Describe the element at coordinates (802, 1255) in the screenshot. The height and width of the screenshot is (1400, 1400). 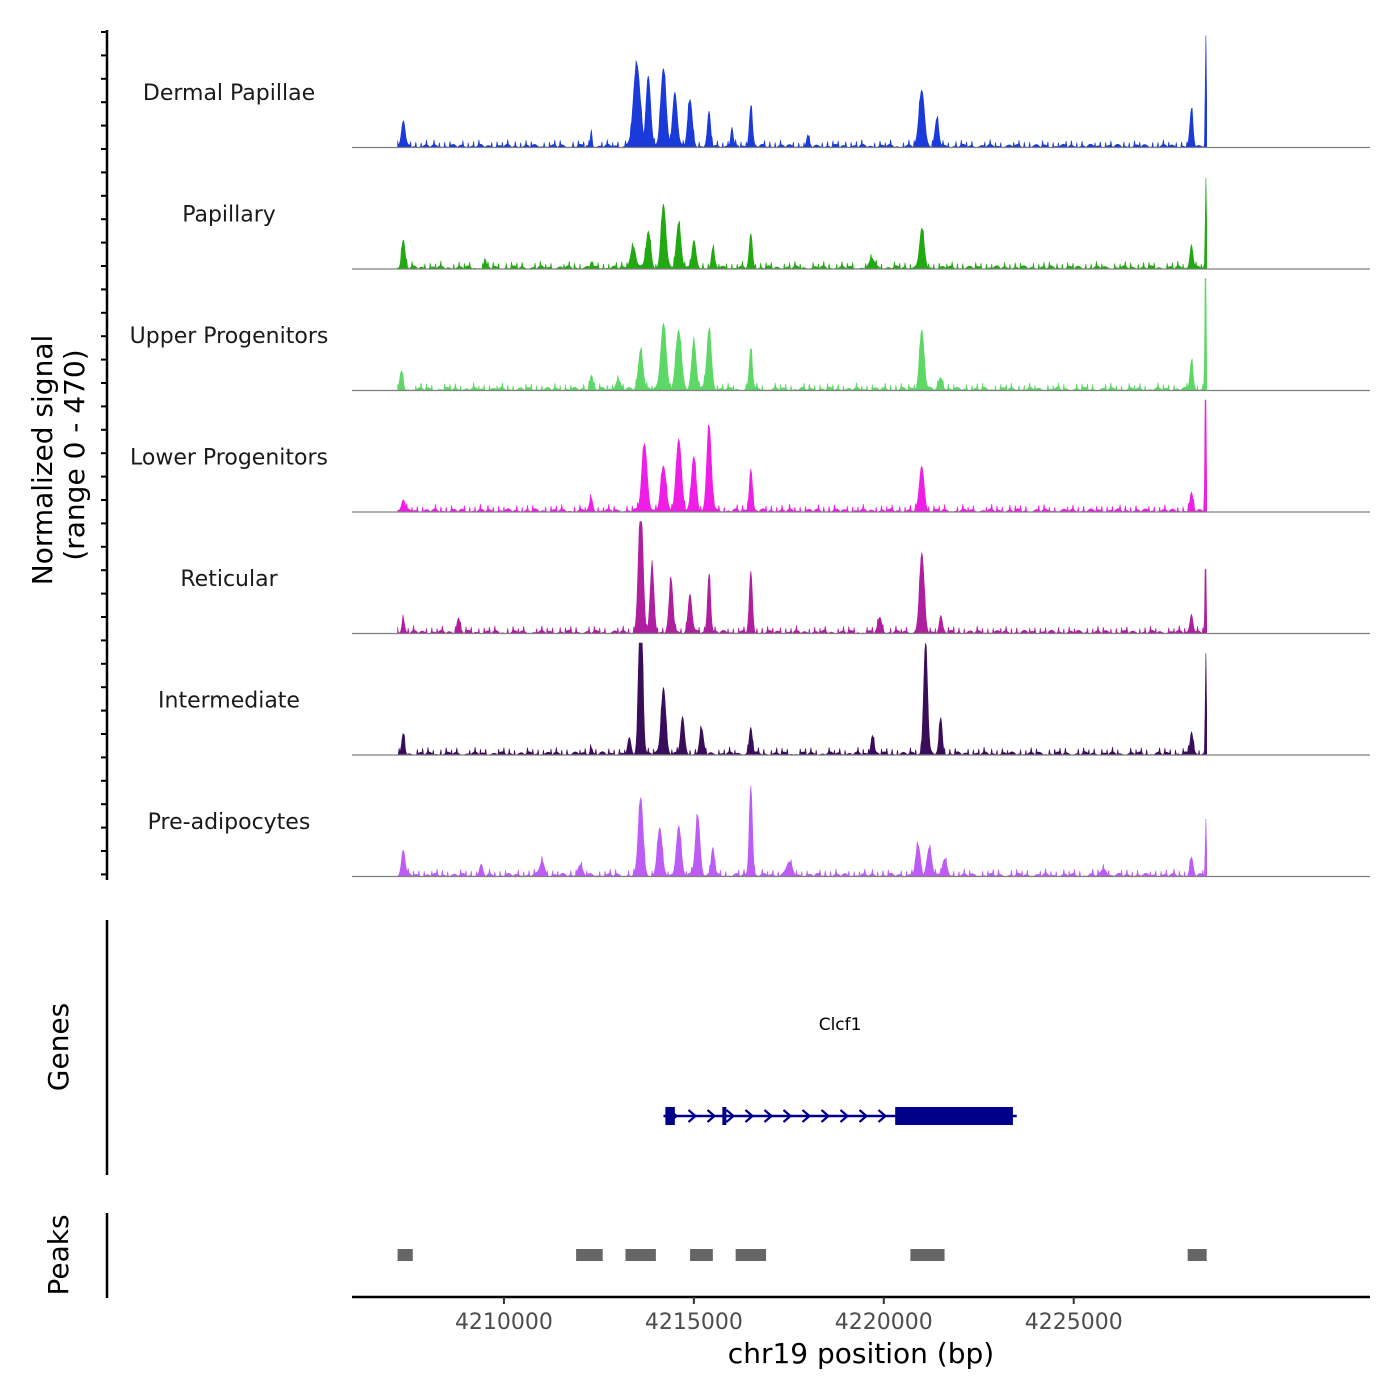
I see `peaks-track` at that location.